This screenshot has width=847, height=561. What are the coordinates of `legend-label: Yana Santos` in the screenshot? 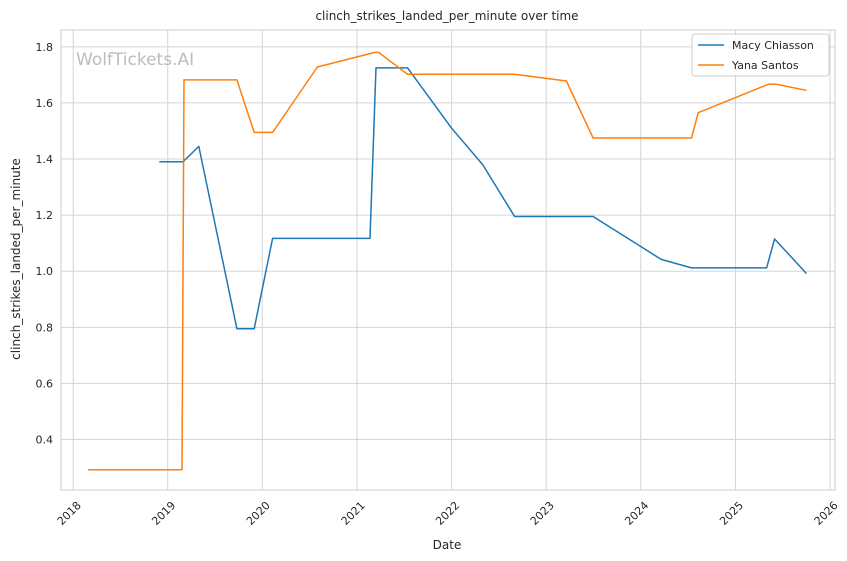 It's located at (765, 65).